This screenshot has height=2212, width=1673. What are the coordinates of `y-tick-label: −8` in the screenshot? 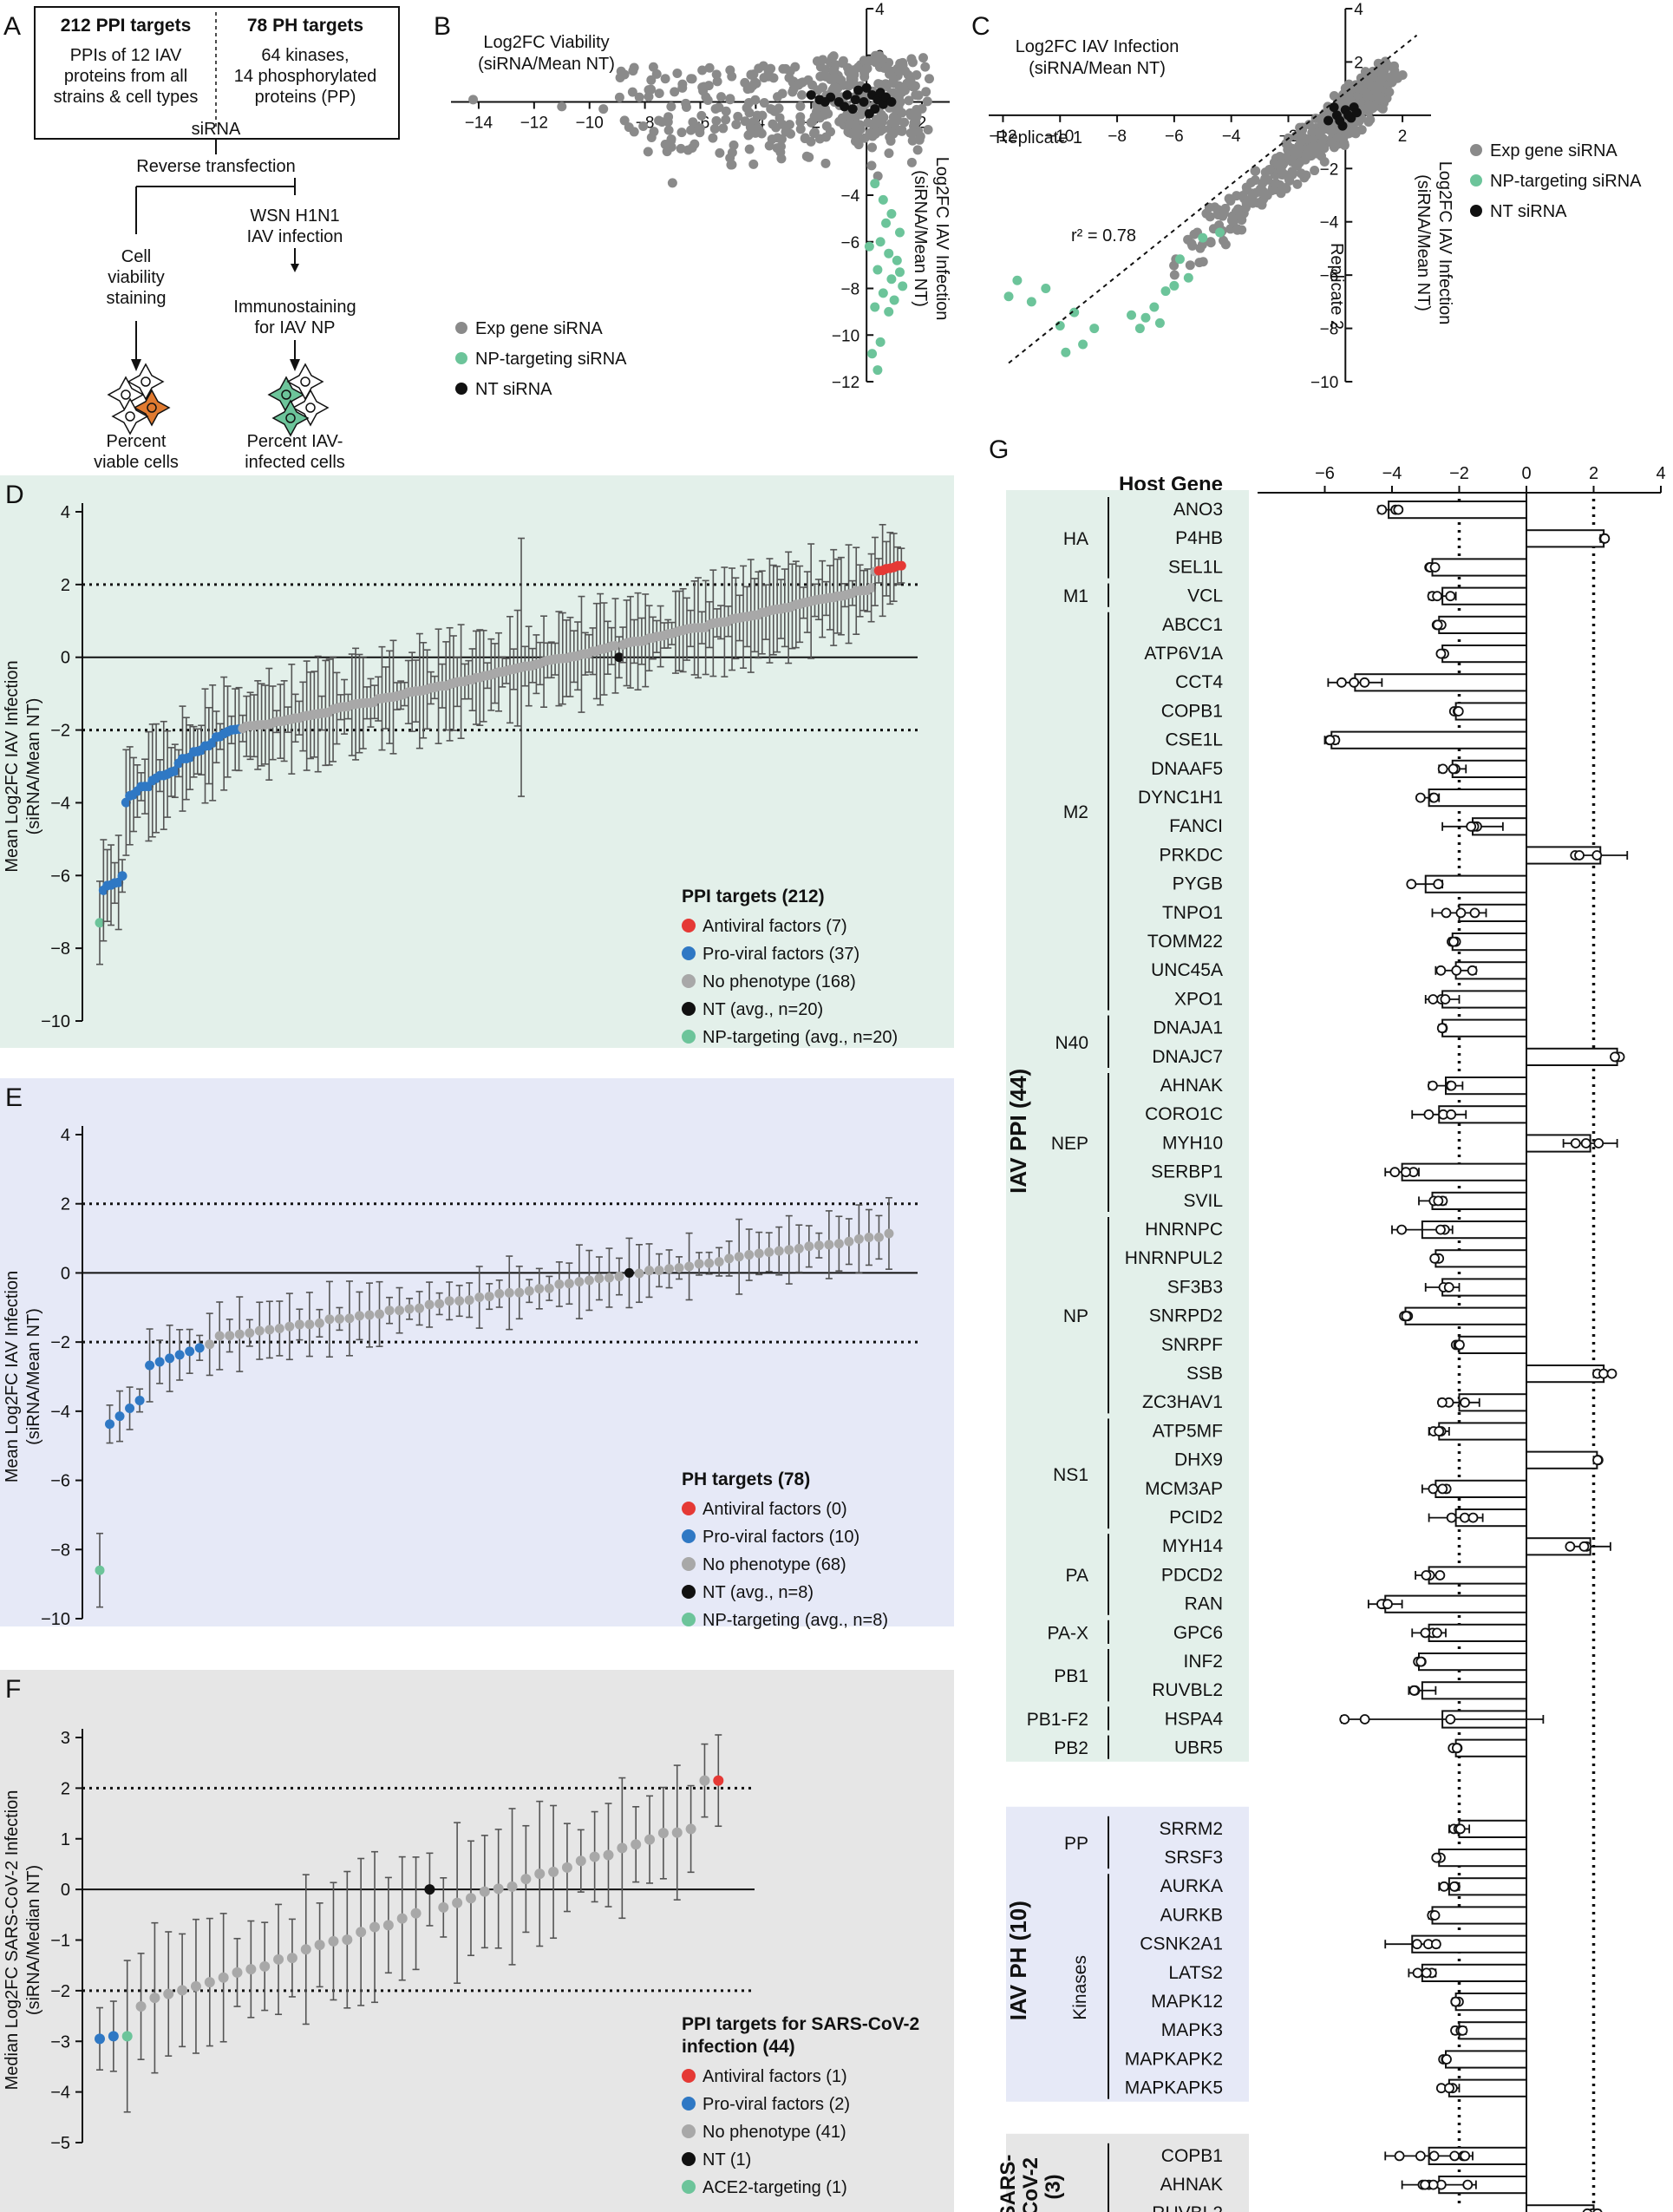 It's located at (60, 949).